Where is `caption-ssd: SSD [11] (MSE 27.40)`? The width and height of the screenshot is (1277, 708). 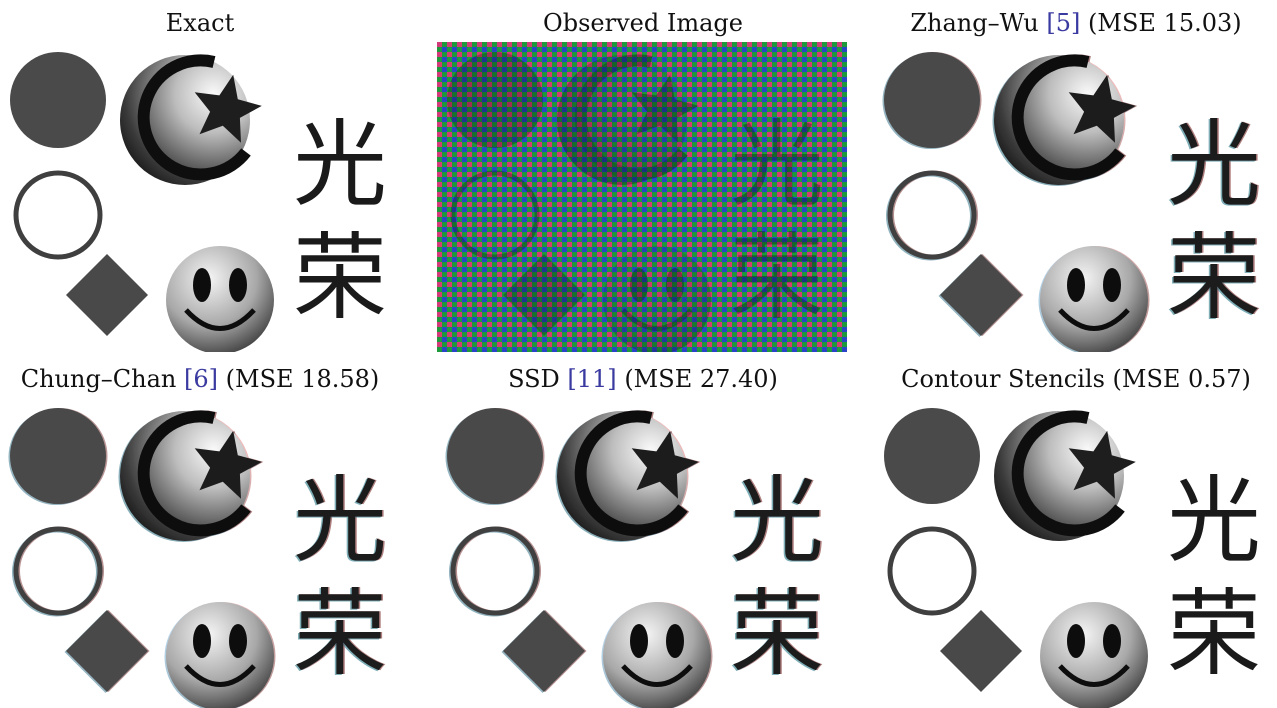 caption-ssd: SSD [11] (MSE 27.40) is located at coordinates (643, 379).